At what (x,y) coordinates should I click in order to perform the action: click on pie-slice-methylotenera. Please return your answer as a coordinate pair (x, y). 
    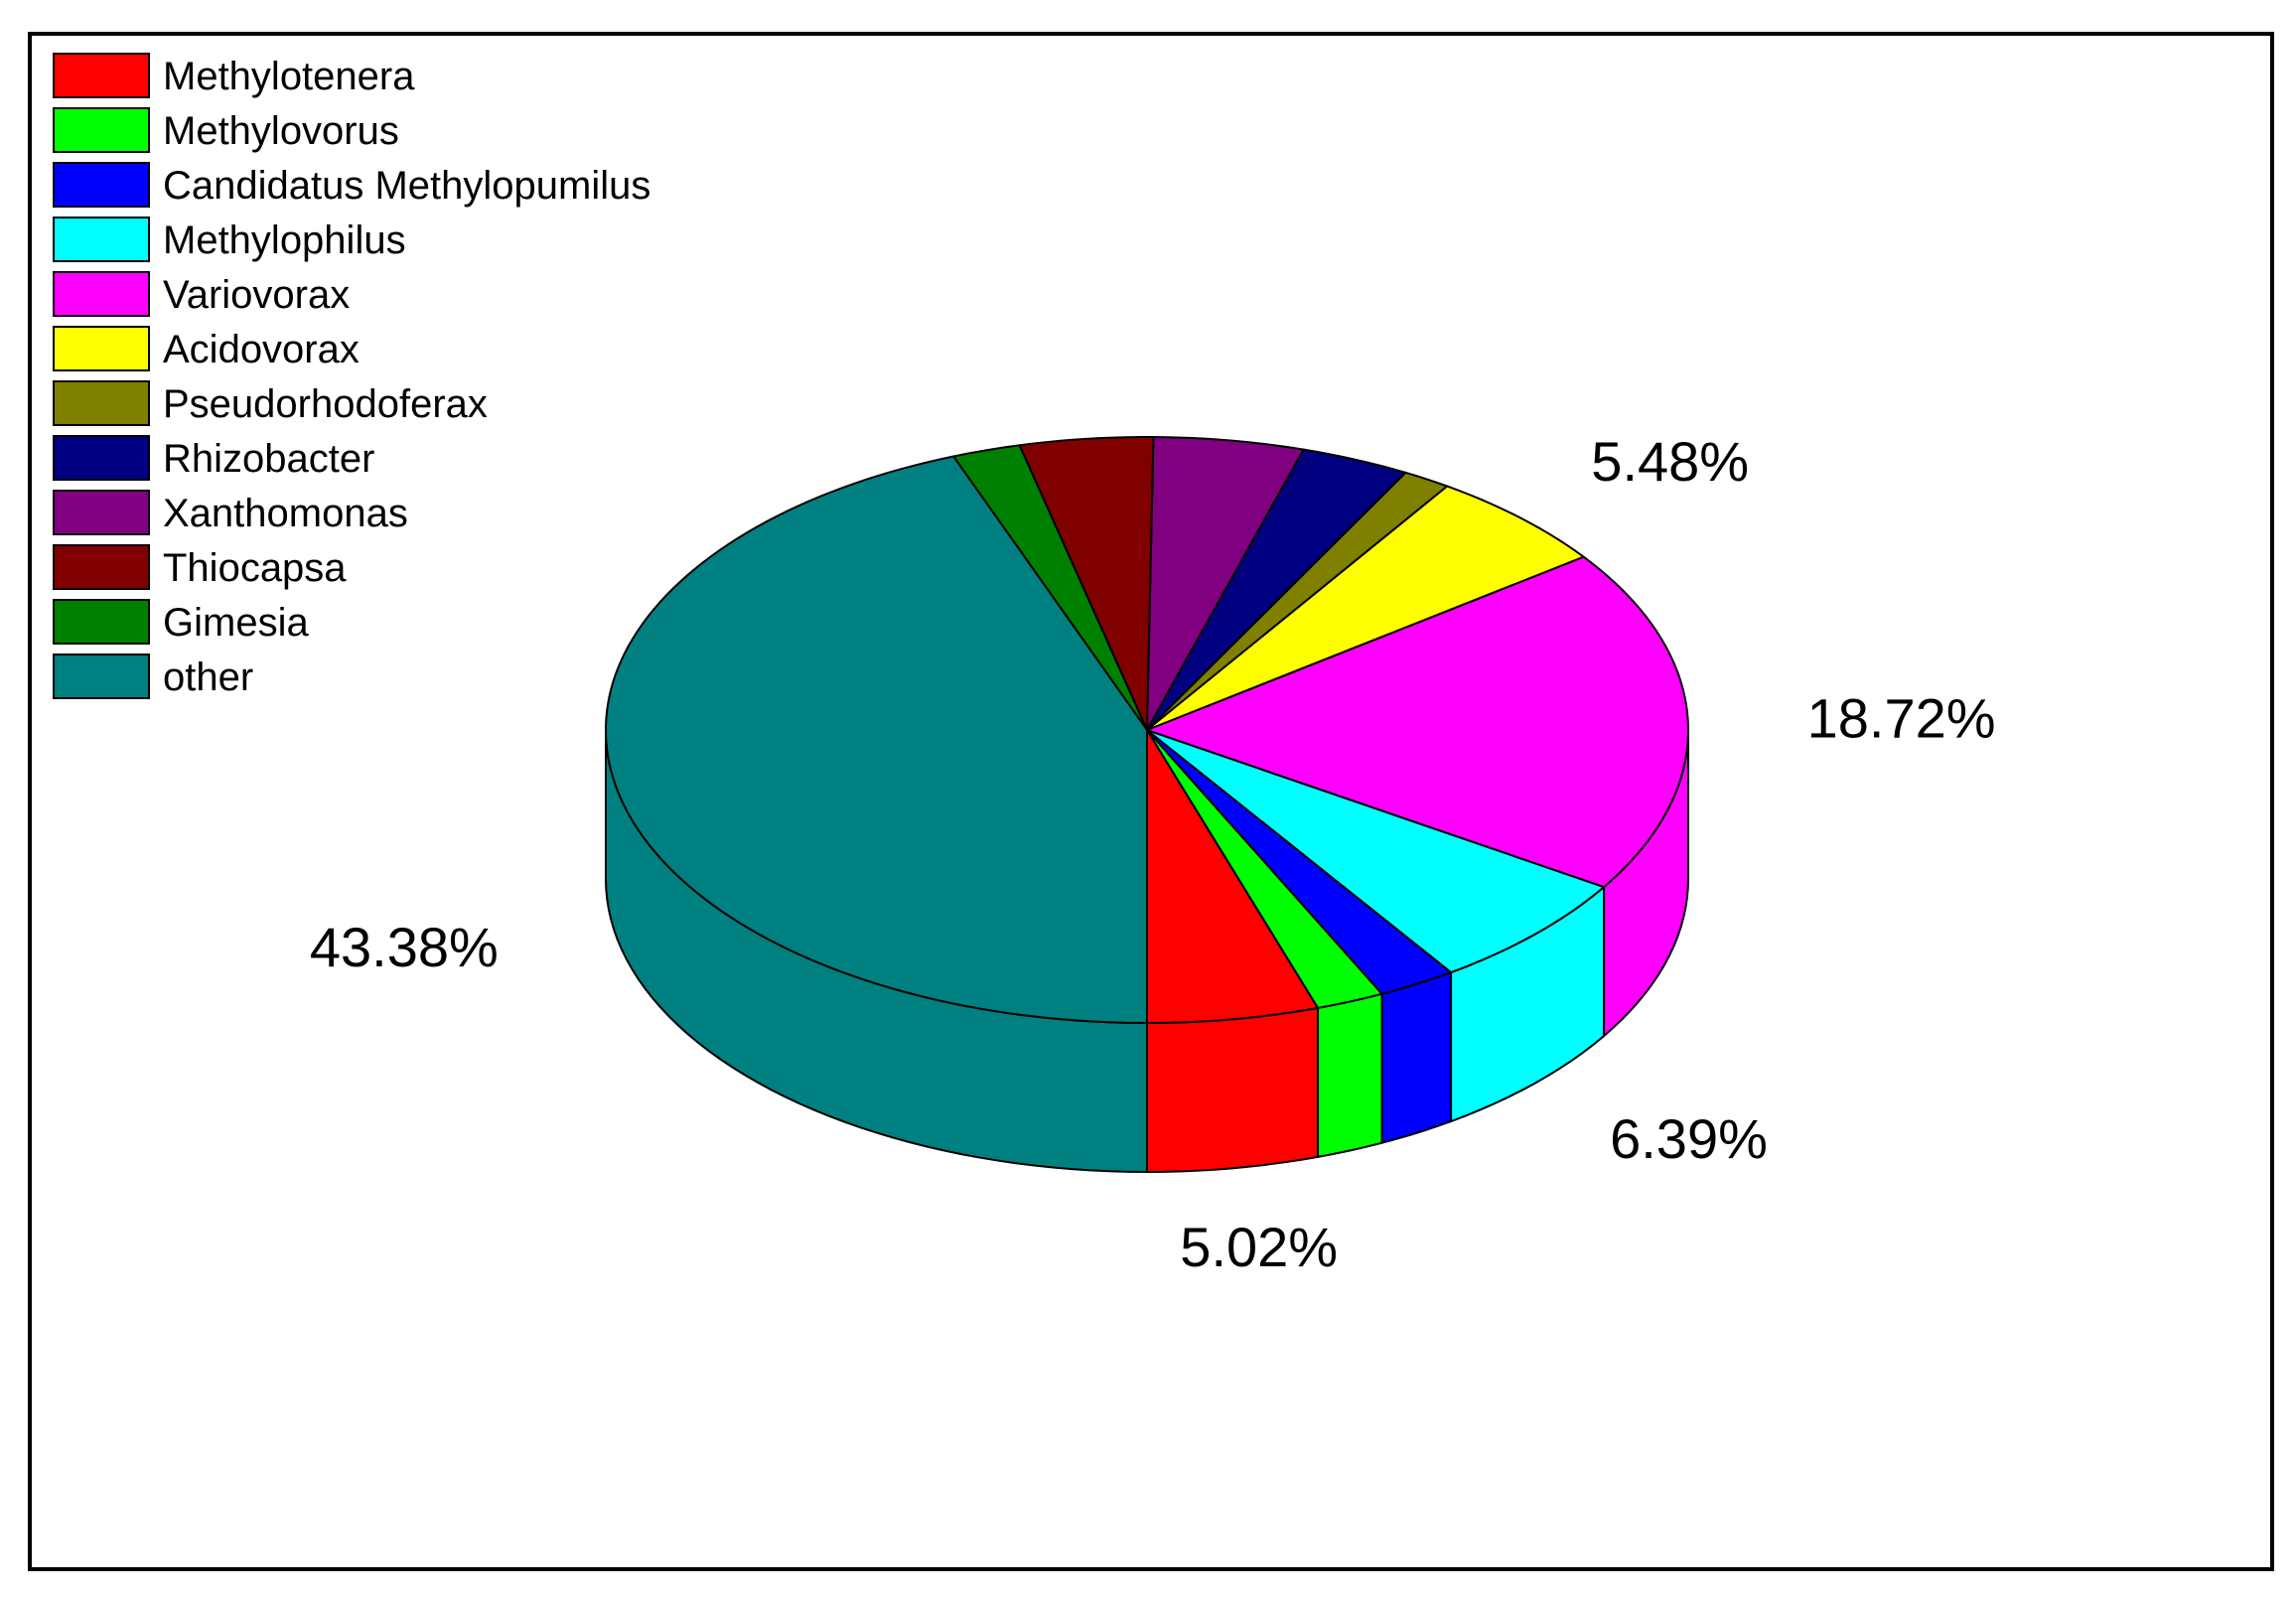
    Looking at the image, I should click on (1233, 875).